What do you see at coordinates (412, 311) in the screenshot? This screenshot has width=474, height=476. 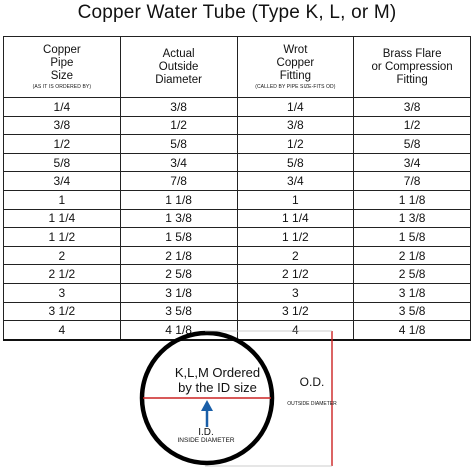 I see `cell-brass-flare-fitting: 3 5/8` at bounding box center [412, 311].